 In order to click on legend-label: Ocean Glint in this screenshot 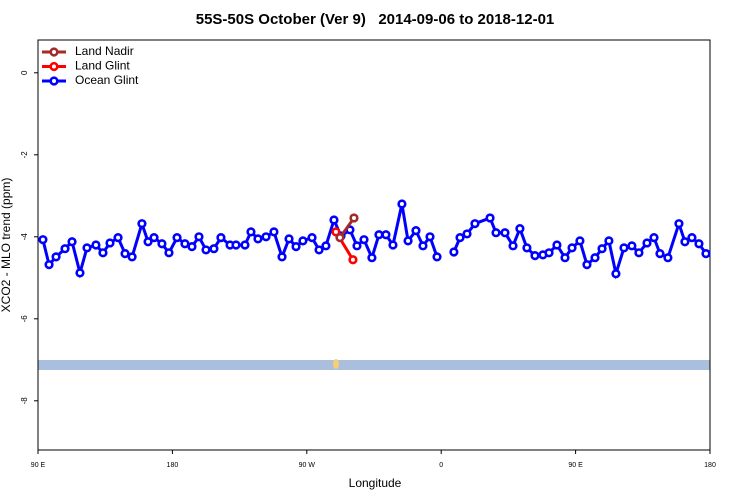, I will do `click(107, 80)`.